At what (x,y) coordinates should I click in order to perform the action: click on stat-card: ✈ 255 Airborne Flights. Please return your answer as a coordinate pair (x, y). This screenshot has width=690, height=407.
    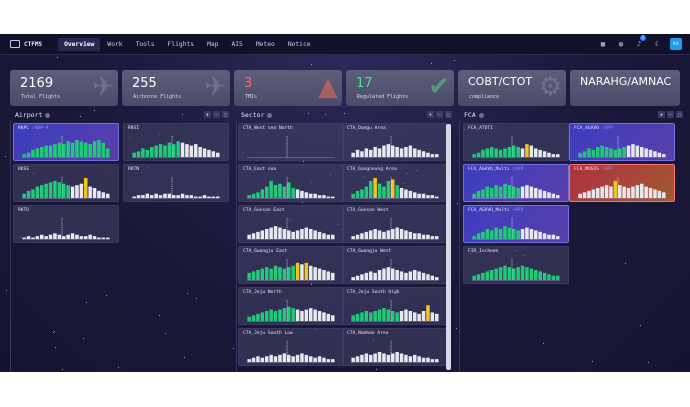
    Looking at the image, I should click on (176, 88).